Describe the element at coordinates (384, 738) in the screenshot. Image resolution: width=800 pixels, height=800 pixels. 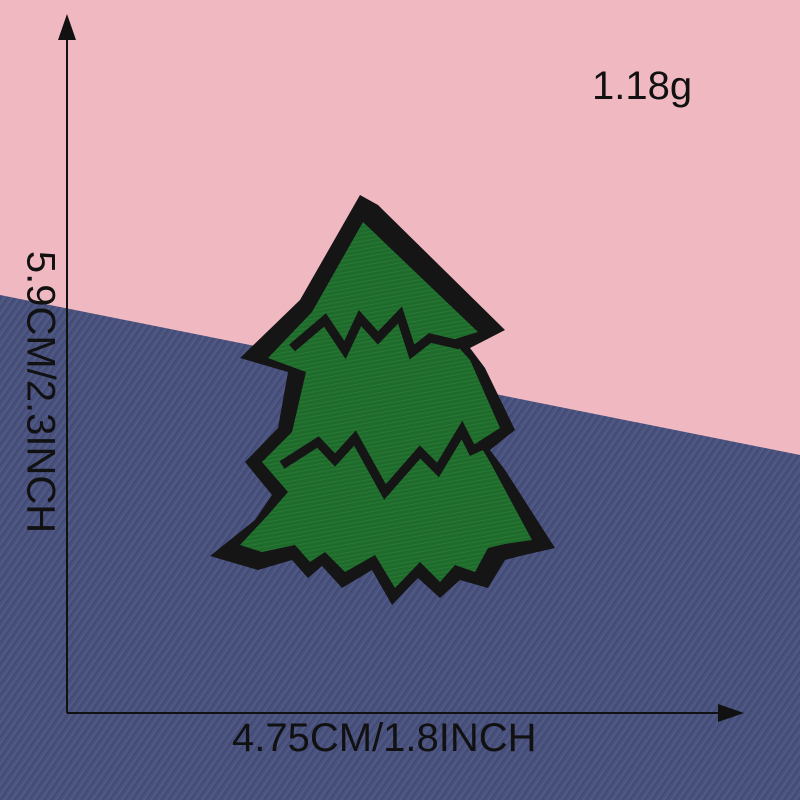
I see `width-dimension-label: 4.75CM/1.8INCH` at that location.